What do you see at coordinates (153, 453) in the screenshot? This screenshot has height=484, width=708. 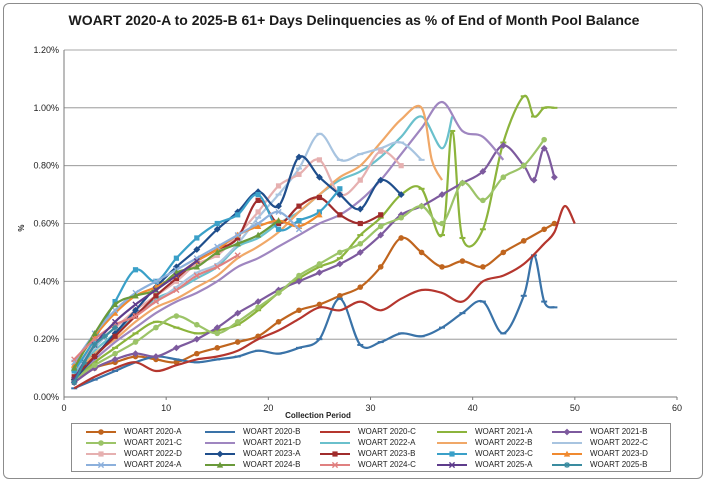 I see `legend-label: WOART 2022-D` at bounding box center [153, 453].